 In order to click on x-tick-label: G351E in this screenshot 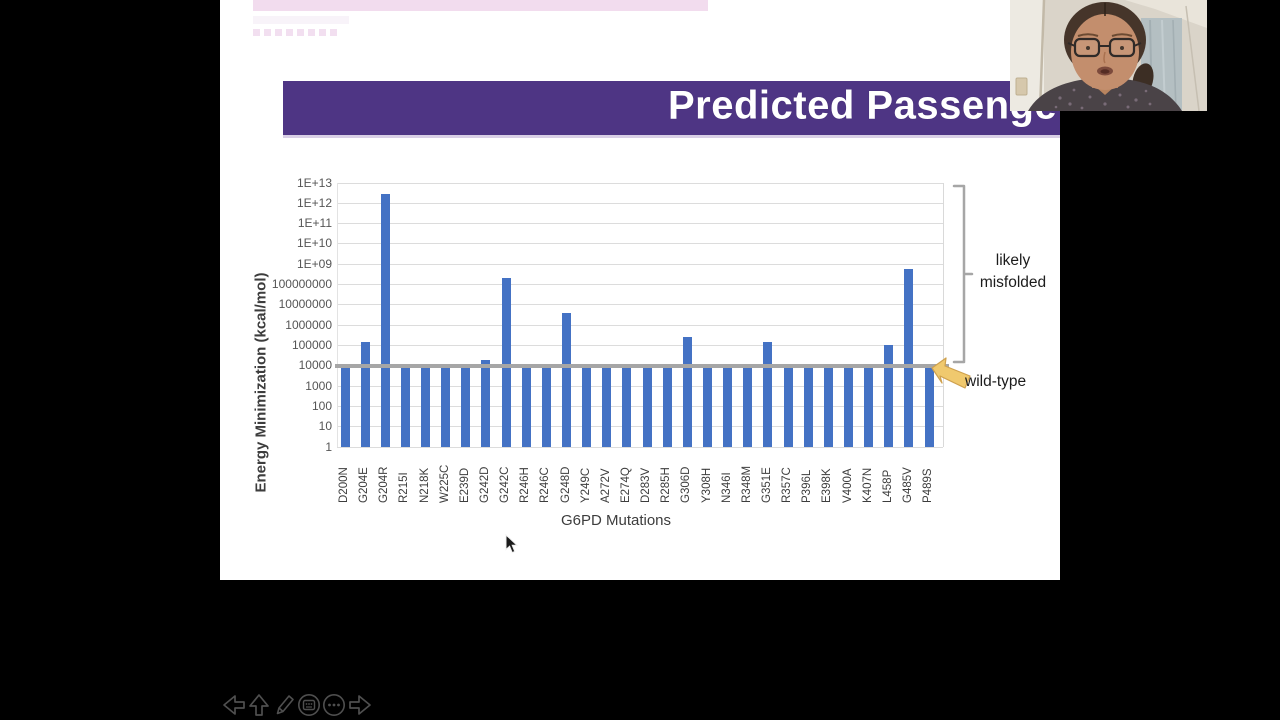, I will do `click(766, 485)`.